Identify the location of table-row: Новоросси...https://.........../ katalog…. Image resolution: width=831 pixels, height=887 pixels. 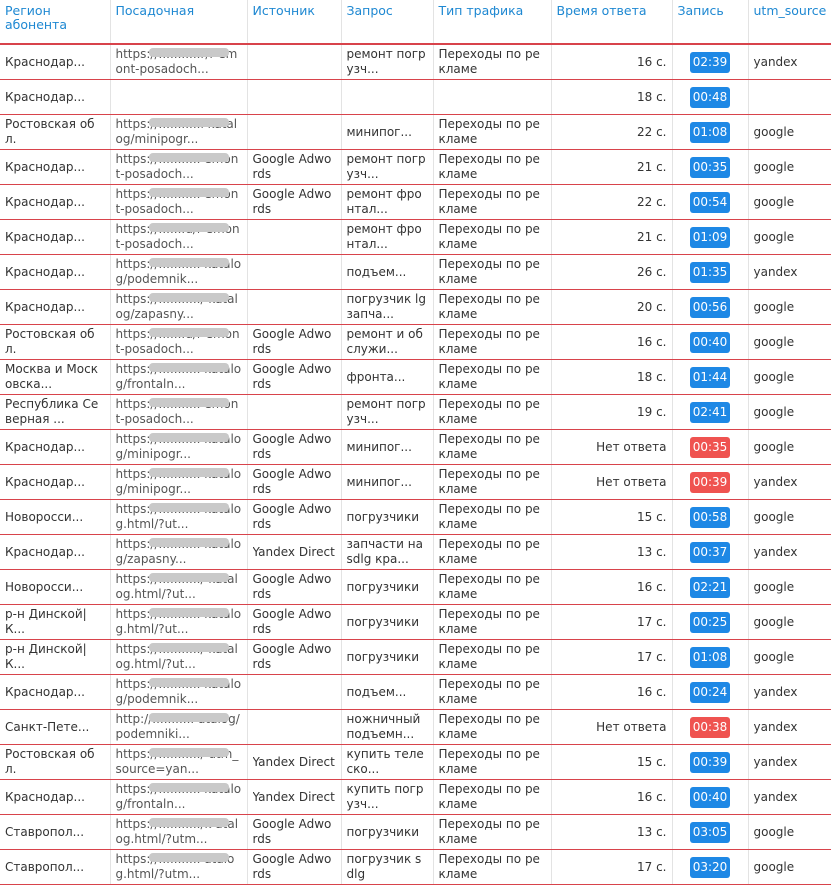
(415, 587).